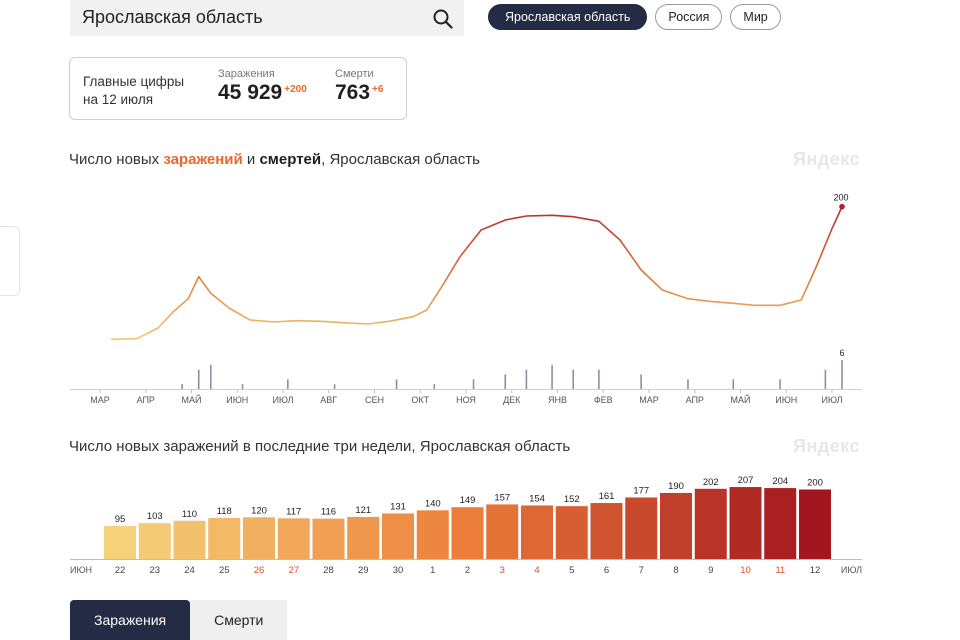 The width and height of the screenshot is (960, 640). What do you see at coordinates (710, 570) in the screenshot?
I see `weeks-bar-category-label: 9` at bounding box center [710, 570].